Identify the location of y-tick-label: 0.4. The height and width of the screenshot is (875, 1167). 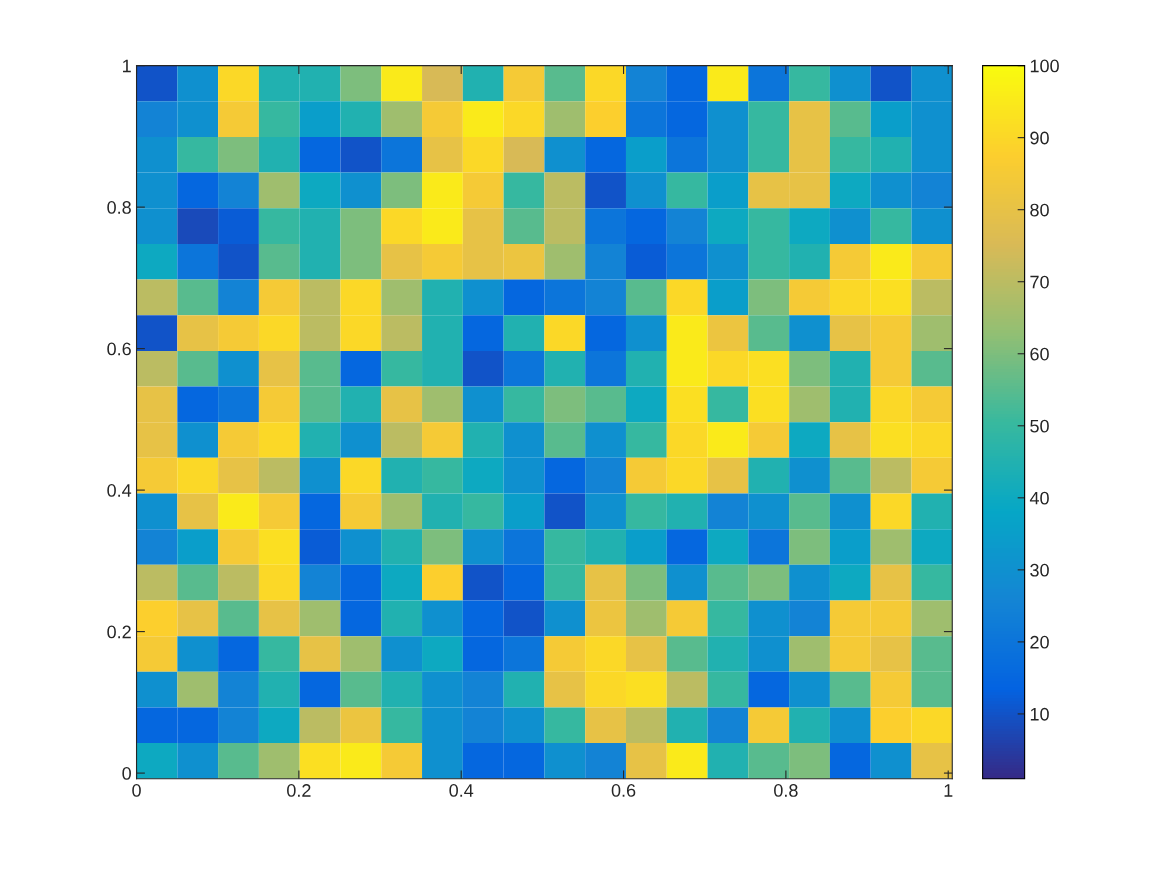
(119, 490).